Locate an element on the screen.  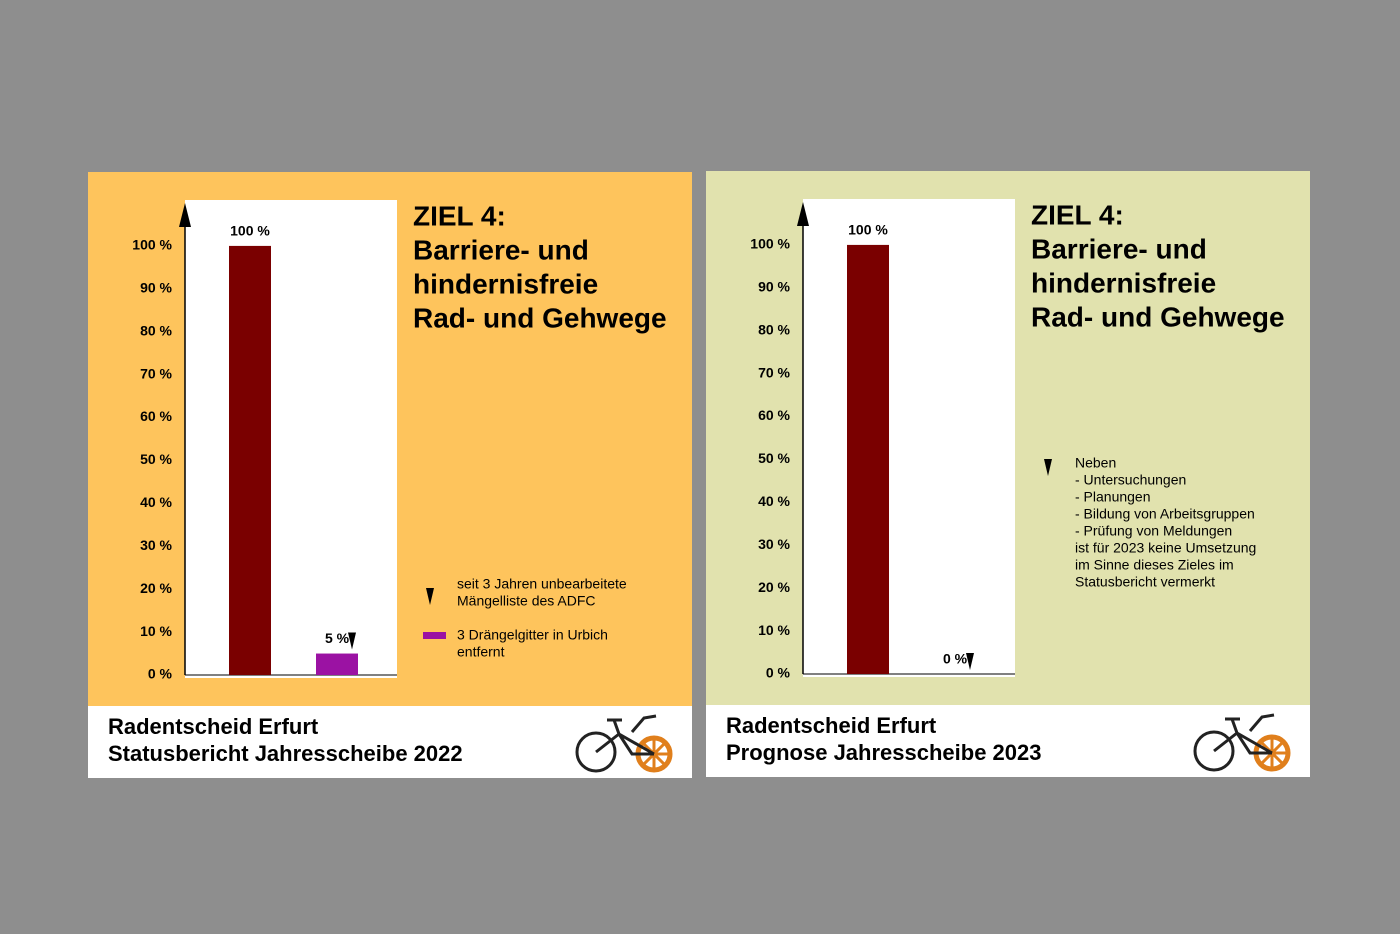
annotation: - Bildung von Arbeitsgruppen is located at coordinates (1165, 514).